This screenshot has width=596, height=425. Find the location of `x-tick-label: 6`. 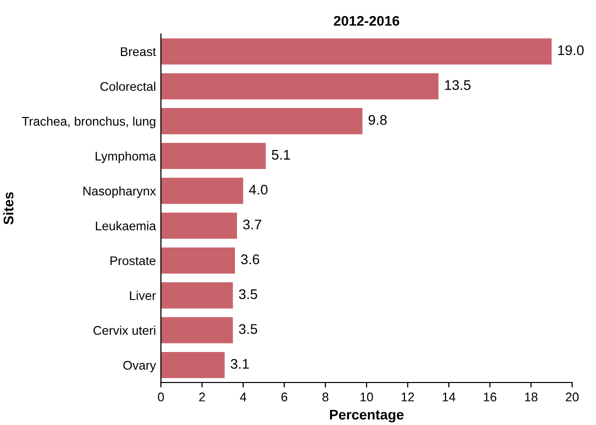

x-tick-label: 6 is located at coordinates (284, 397).